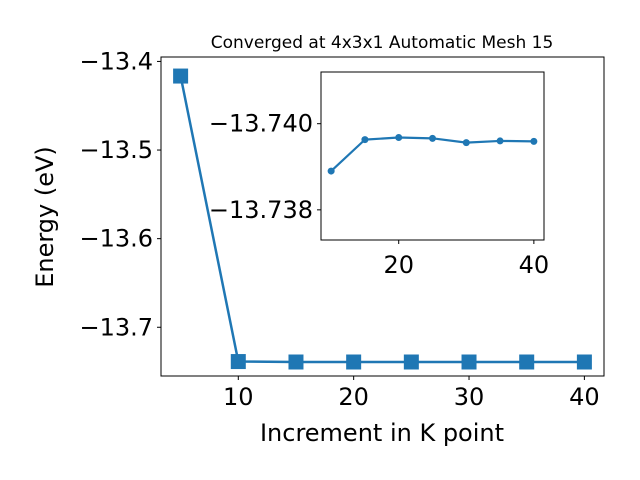  Describe the element at coordinates (116, 61) in the screenshot. I see `main-y-tick-label: −13.4` at that location.